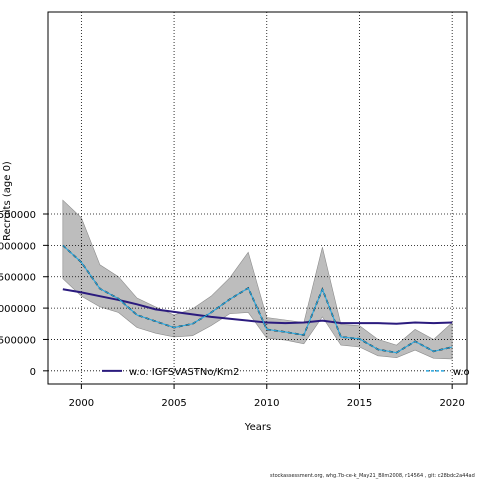  Describe the element at coordinates (451, 403) in the screenshot. I see `x-tick-label-2020: 2020` at that location.